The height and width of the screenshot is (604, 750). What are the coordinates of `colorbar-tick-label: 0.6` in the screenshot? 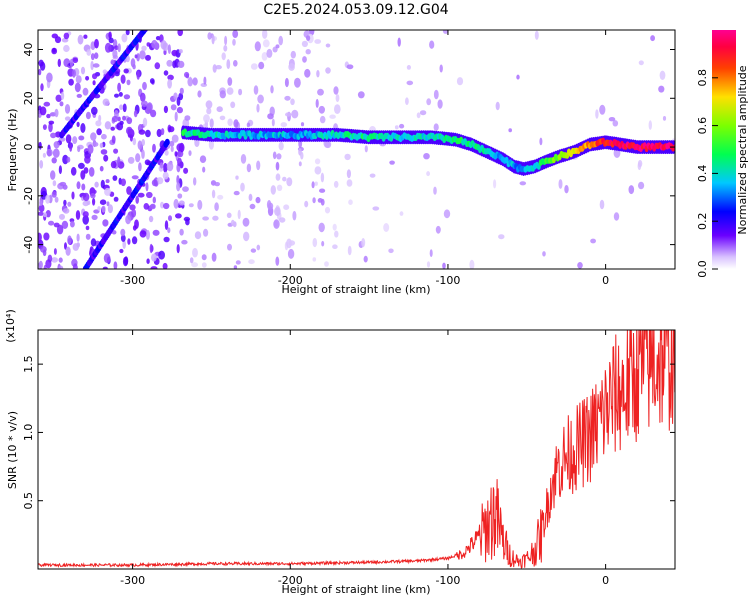 It's located at (702, 126).